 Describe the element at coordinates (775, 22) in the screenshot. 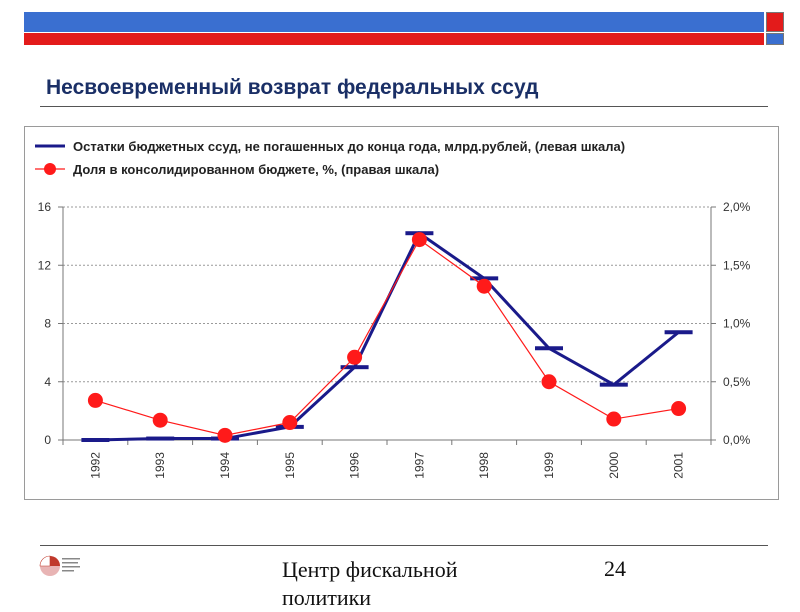

I see `header-red-square` at that location.